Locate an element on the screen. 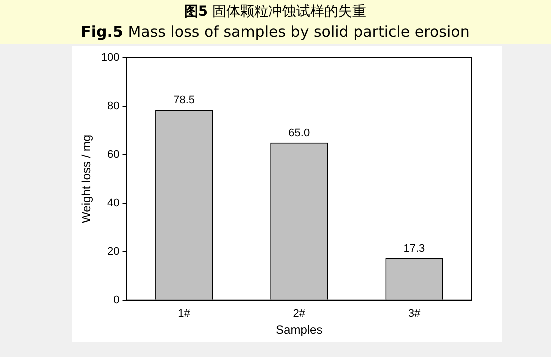 Image resolution: width=551 pixels, height=357 pixels. x-tick-label: 2# is located at coordinates (299, 314).